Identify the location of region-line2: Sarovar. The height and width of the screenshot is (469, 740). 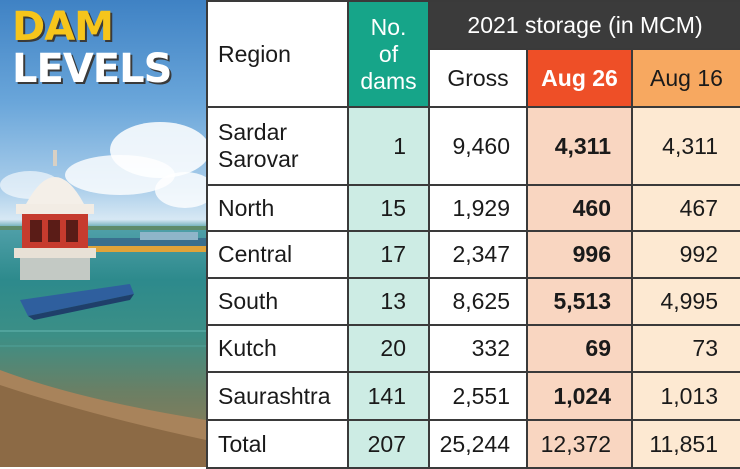
(258, 159).